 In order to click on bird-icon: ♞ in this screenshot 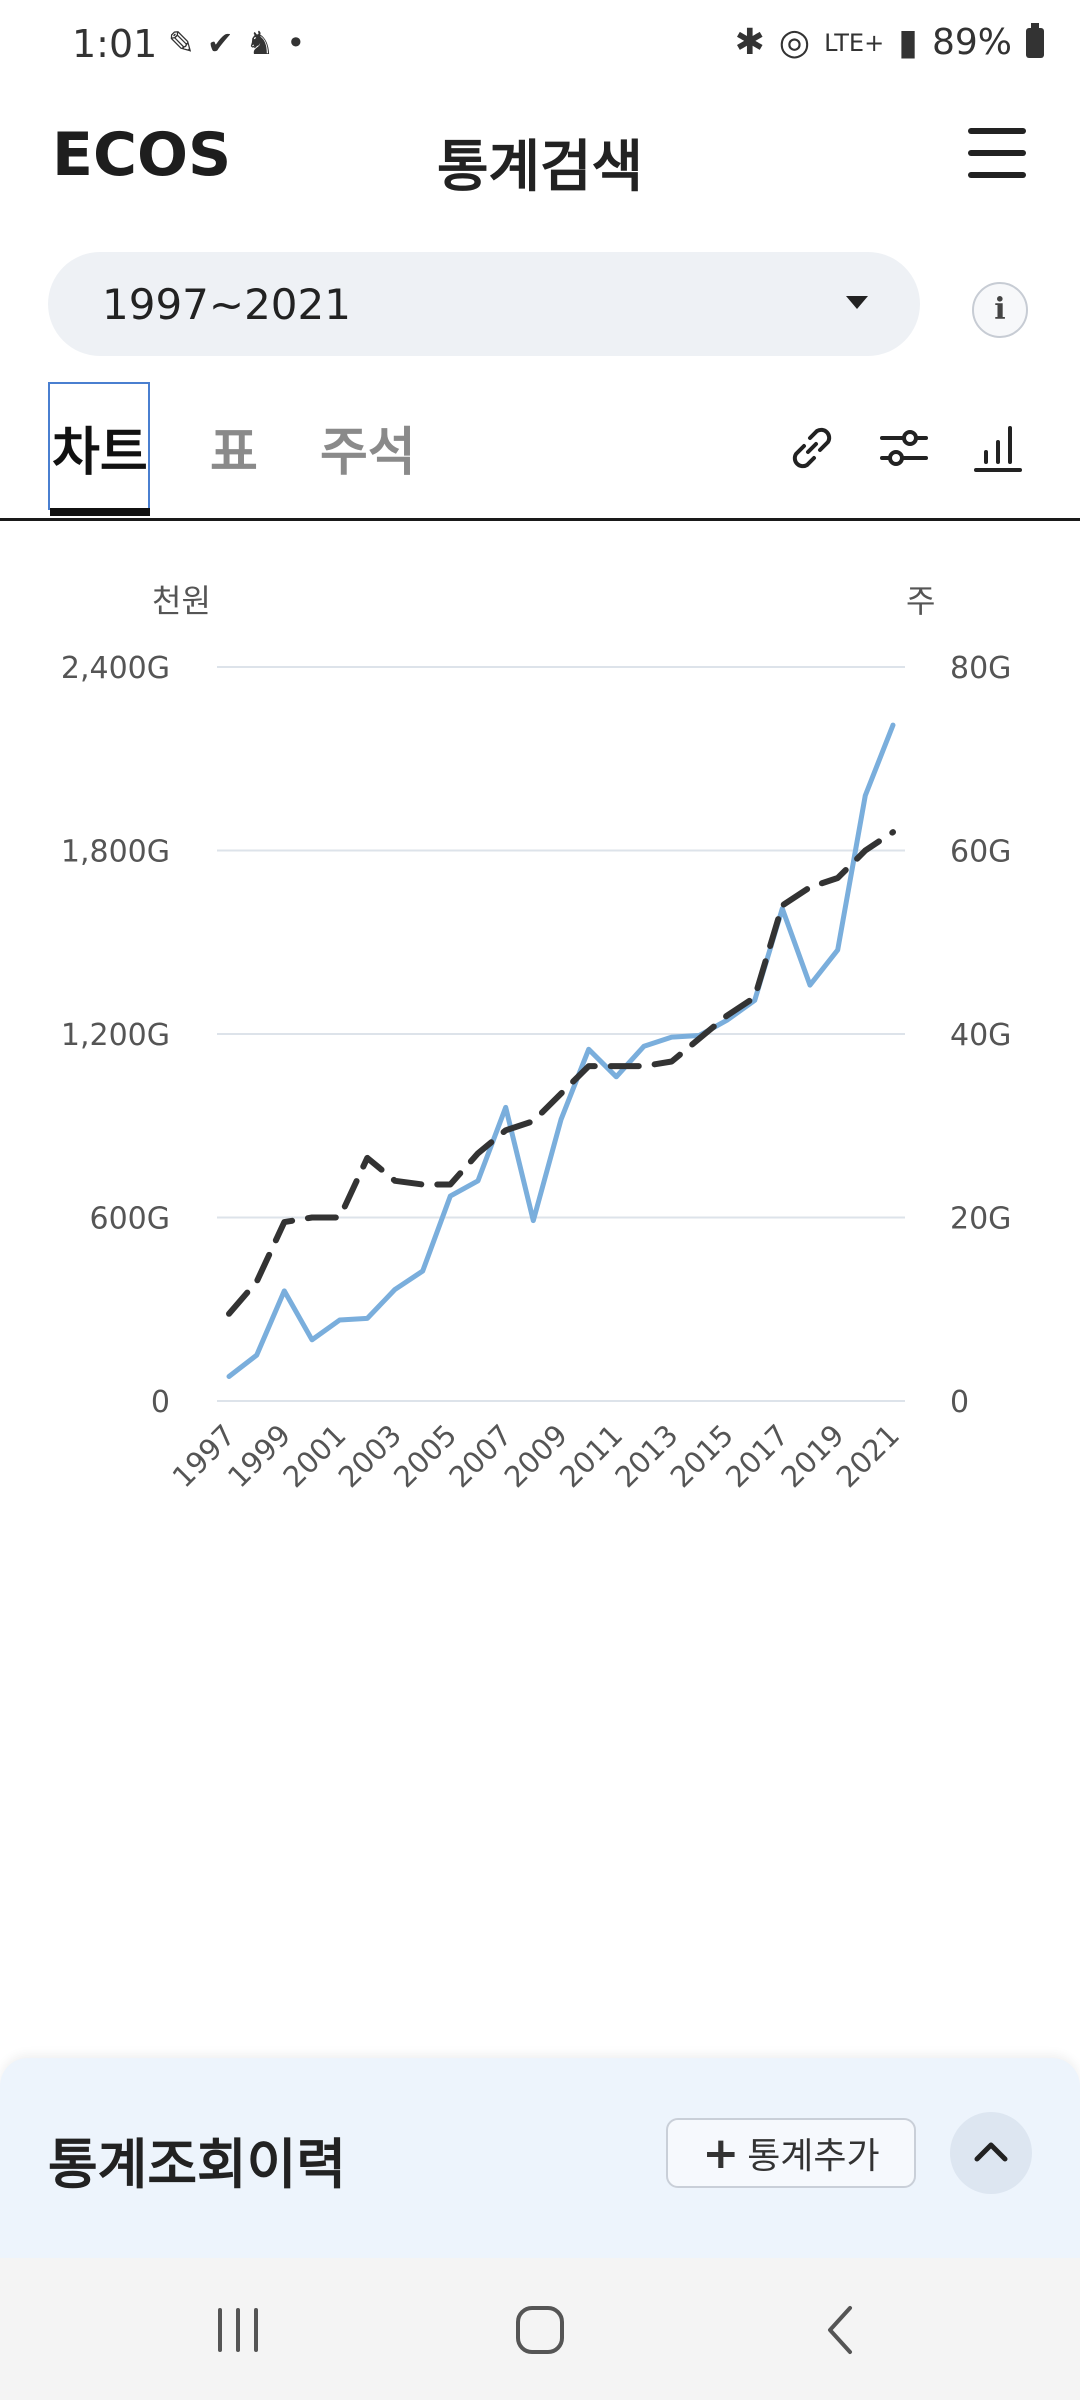, I will do `click(266, 43)`.